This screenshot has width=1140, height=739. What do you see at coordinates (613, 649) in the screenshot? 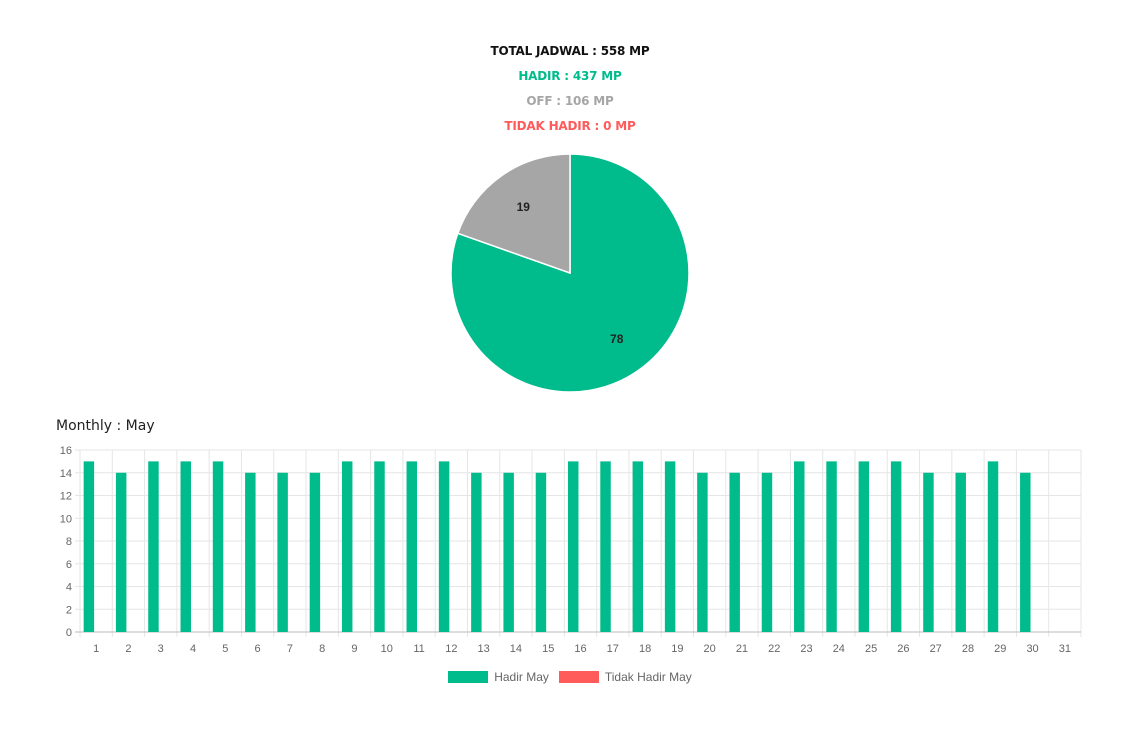
I see `x-tick-label: 17` at bounding box center [613, 649].